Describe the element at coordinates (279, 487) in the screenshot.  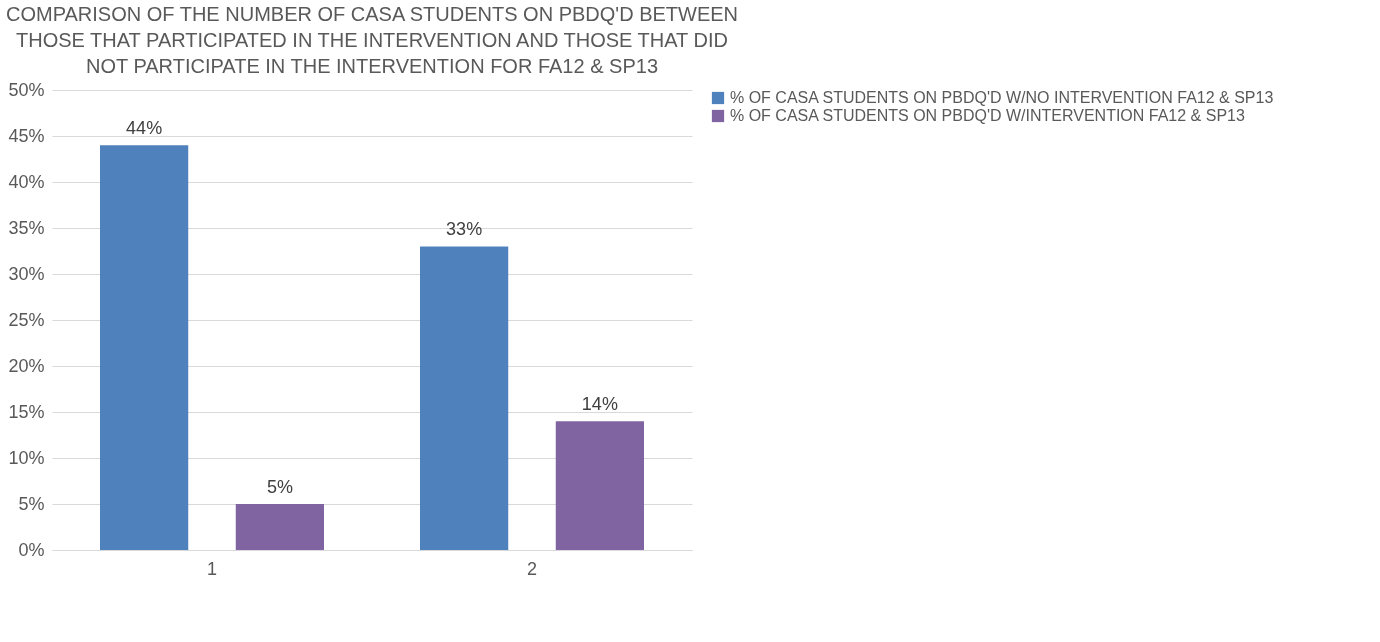
I see `data-label: 5%` at that location.